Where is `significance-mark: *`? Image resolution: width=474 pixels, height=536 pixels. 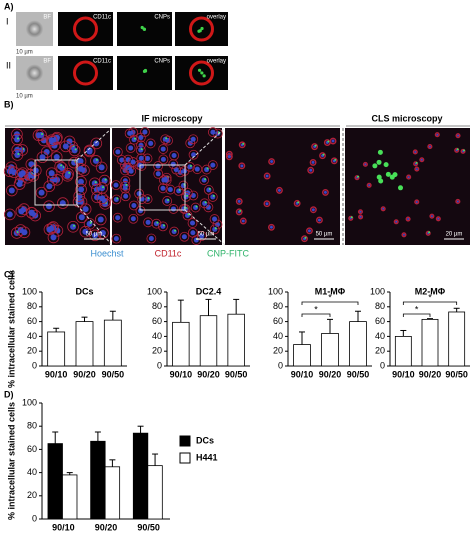
significance-mark: * is located at coordinates (316, 309).